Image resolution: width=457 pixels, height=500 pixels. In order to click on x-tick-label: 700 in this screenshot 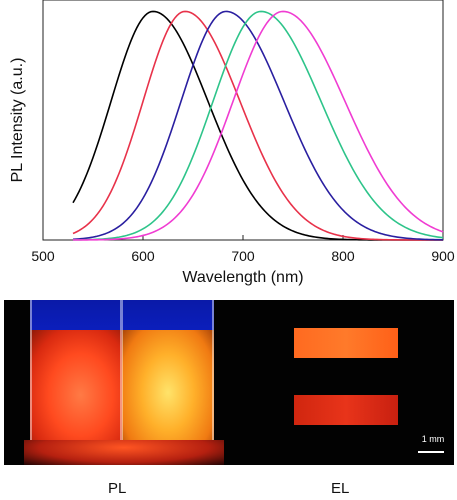, I will do `click(243, 256)`.